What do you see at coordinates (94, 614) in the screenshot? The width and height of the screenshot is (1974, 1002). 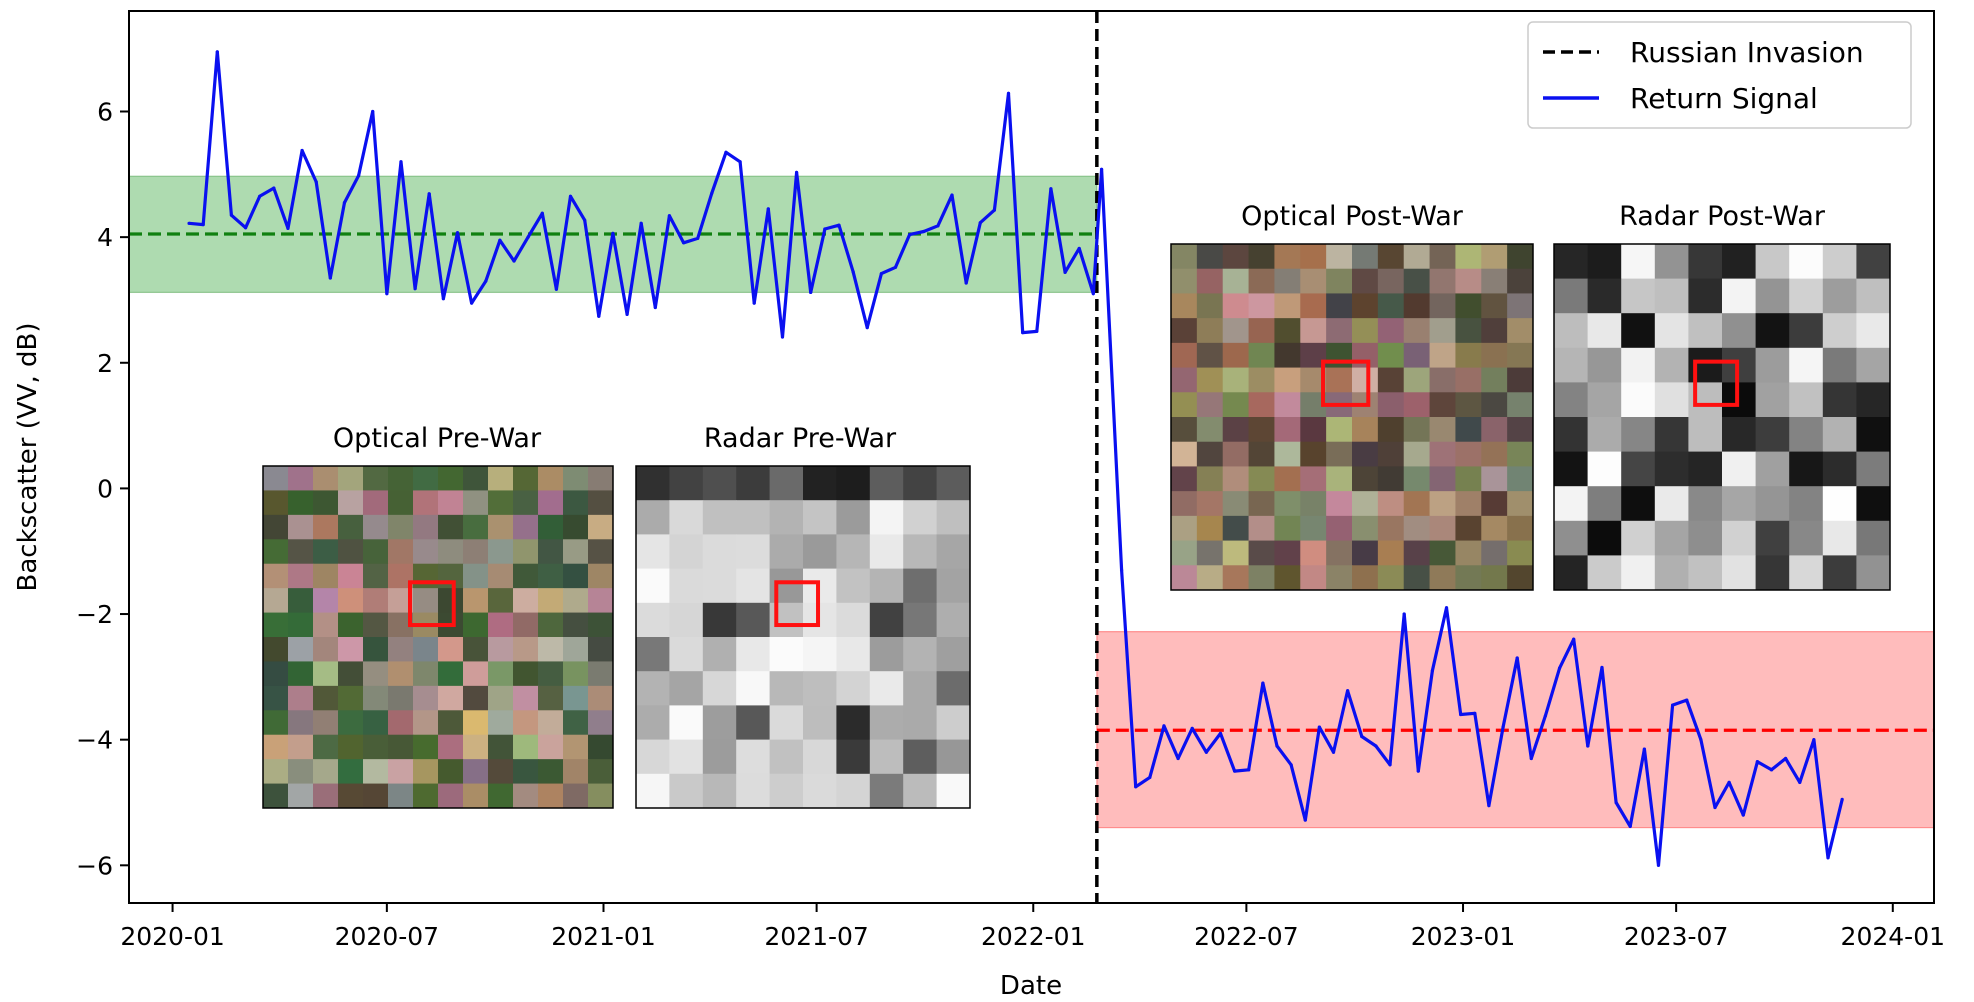 I see `y-tick-label: −2` at bounding box center [94, 614].